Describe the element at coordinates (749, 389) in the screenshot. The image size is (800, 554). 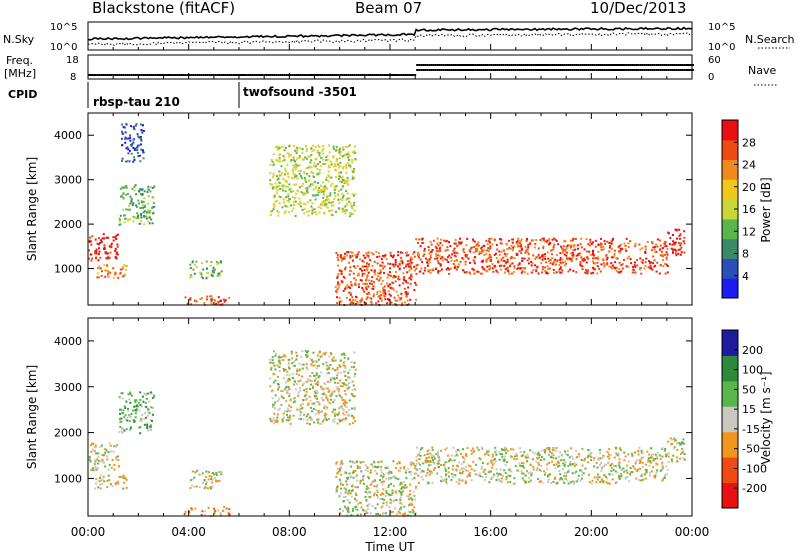
I see `colorbar-tick-label: 50` at that location.